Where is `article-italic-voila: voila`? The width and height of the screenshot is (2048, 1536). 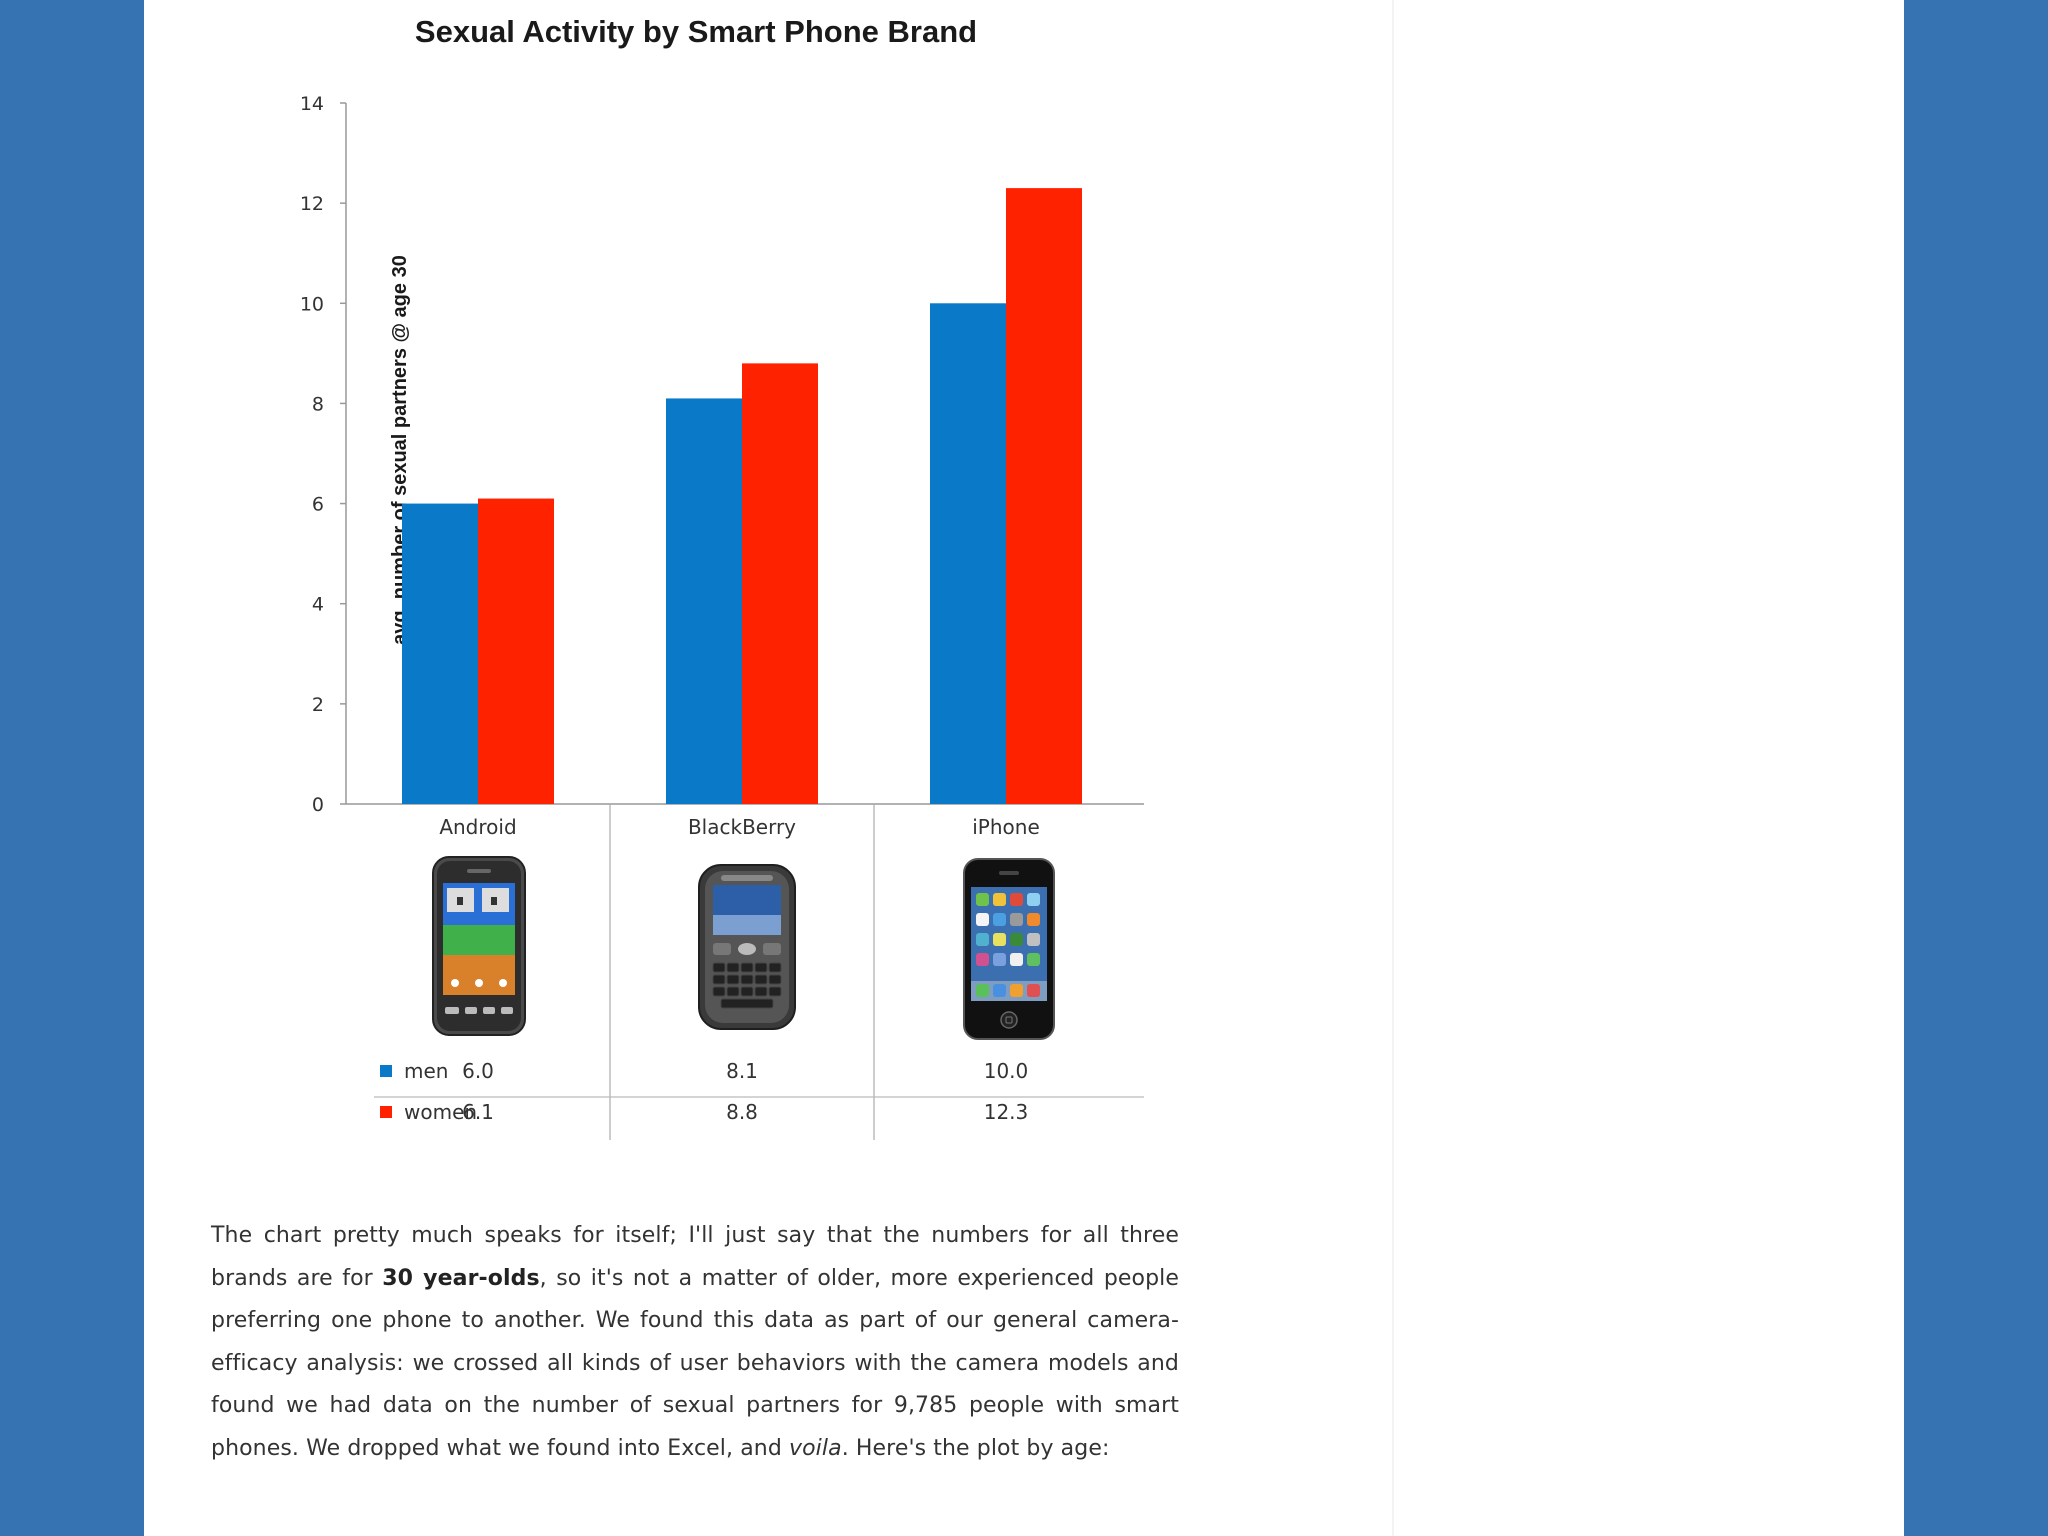
article-italic-voila: voila is located at coordinates (815, 1448).